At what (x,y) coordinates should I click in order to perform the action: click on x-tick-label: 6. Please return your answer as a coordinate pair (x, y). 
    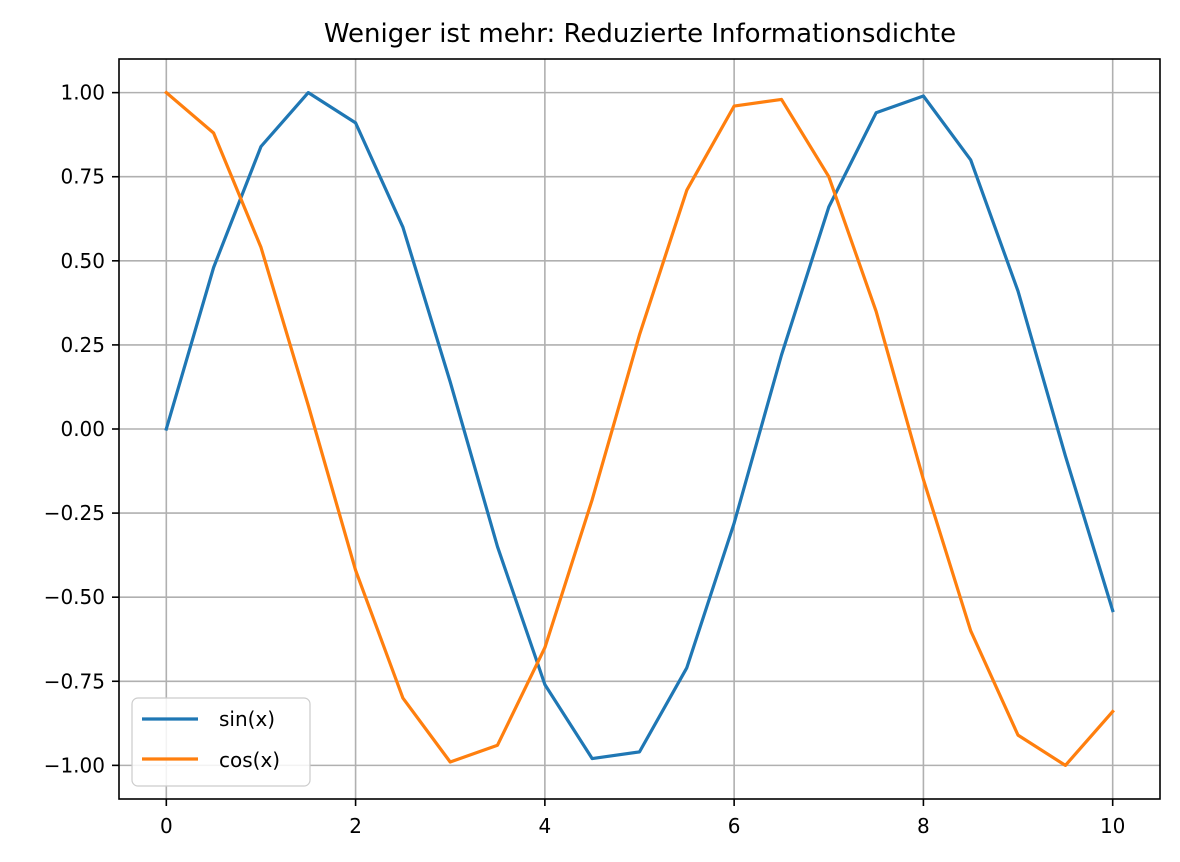
    Looking at the image, I should click on (734, 826).